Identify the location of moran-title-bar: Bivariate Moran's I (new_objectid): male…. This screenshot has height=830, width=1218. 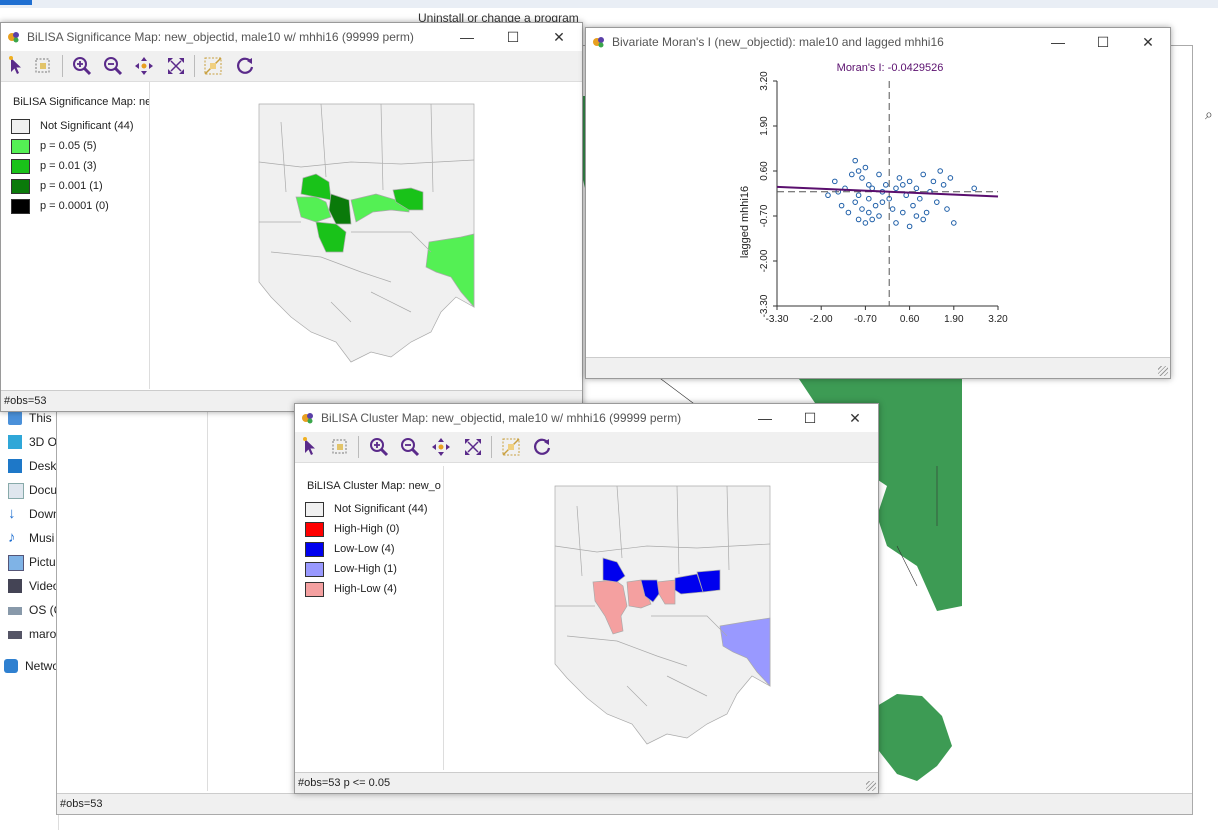
(878, 42).